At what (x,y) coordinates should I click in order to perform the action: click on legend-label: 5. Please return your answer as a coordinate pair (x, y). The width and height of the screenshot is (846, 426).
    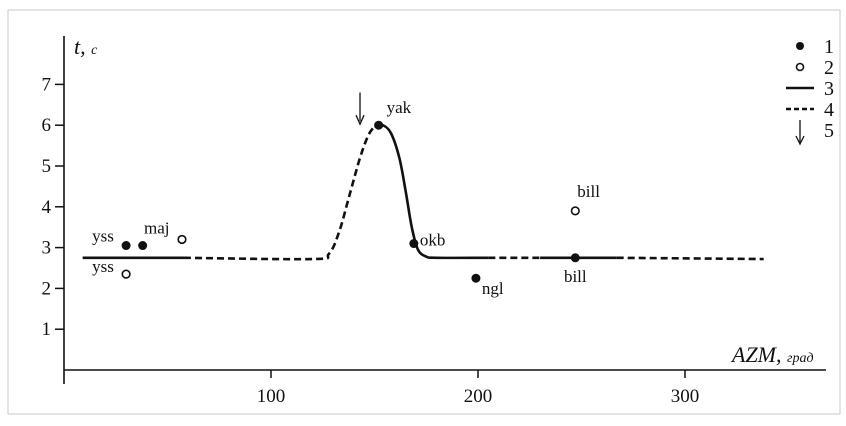
    Looking at the image, I should click on (829, 131).